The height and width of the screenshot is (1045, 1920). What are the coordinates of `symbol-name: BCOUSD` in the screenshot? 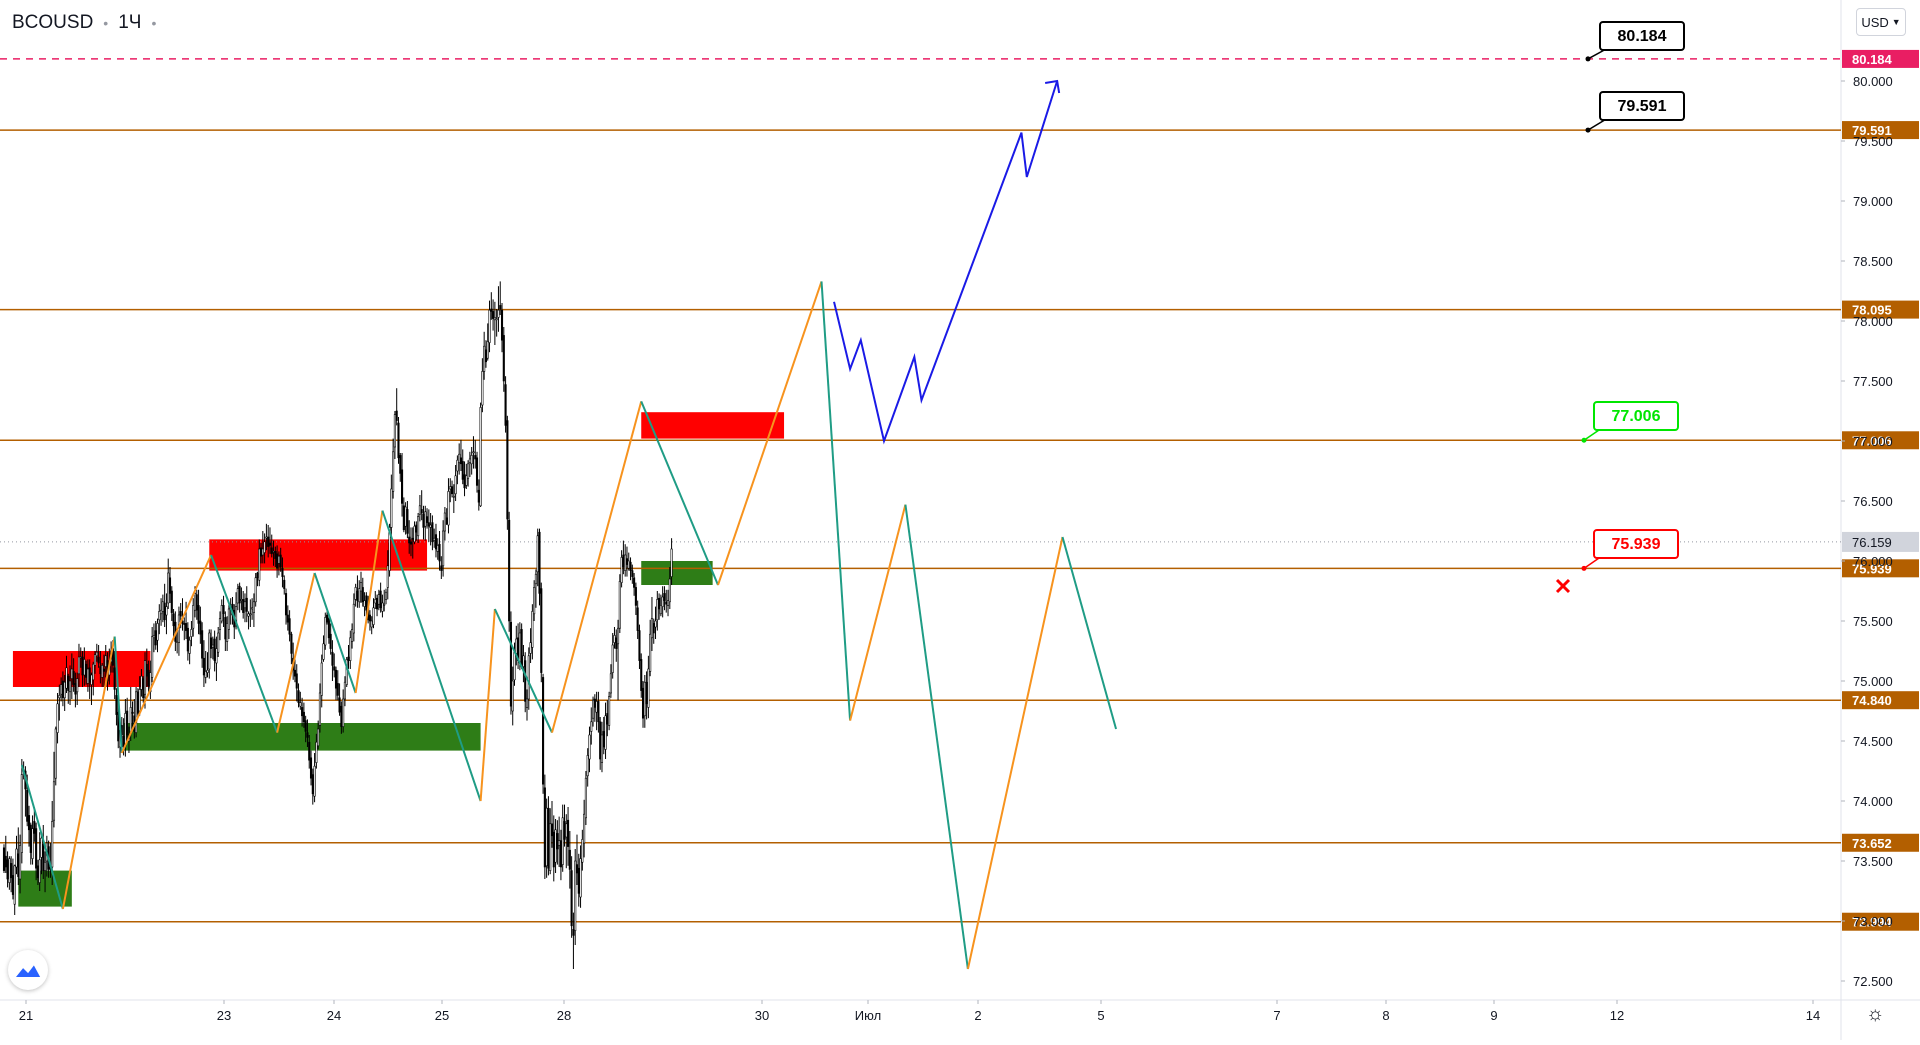 It's located at (53, 22).